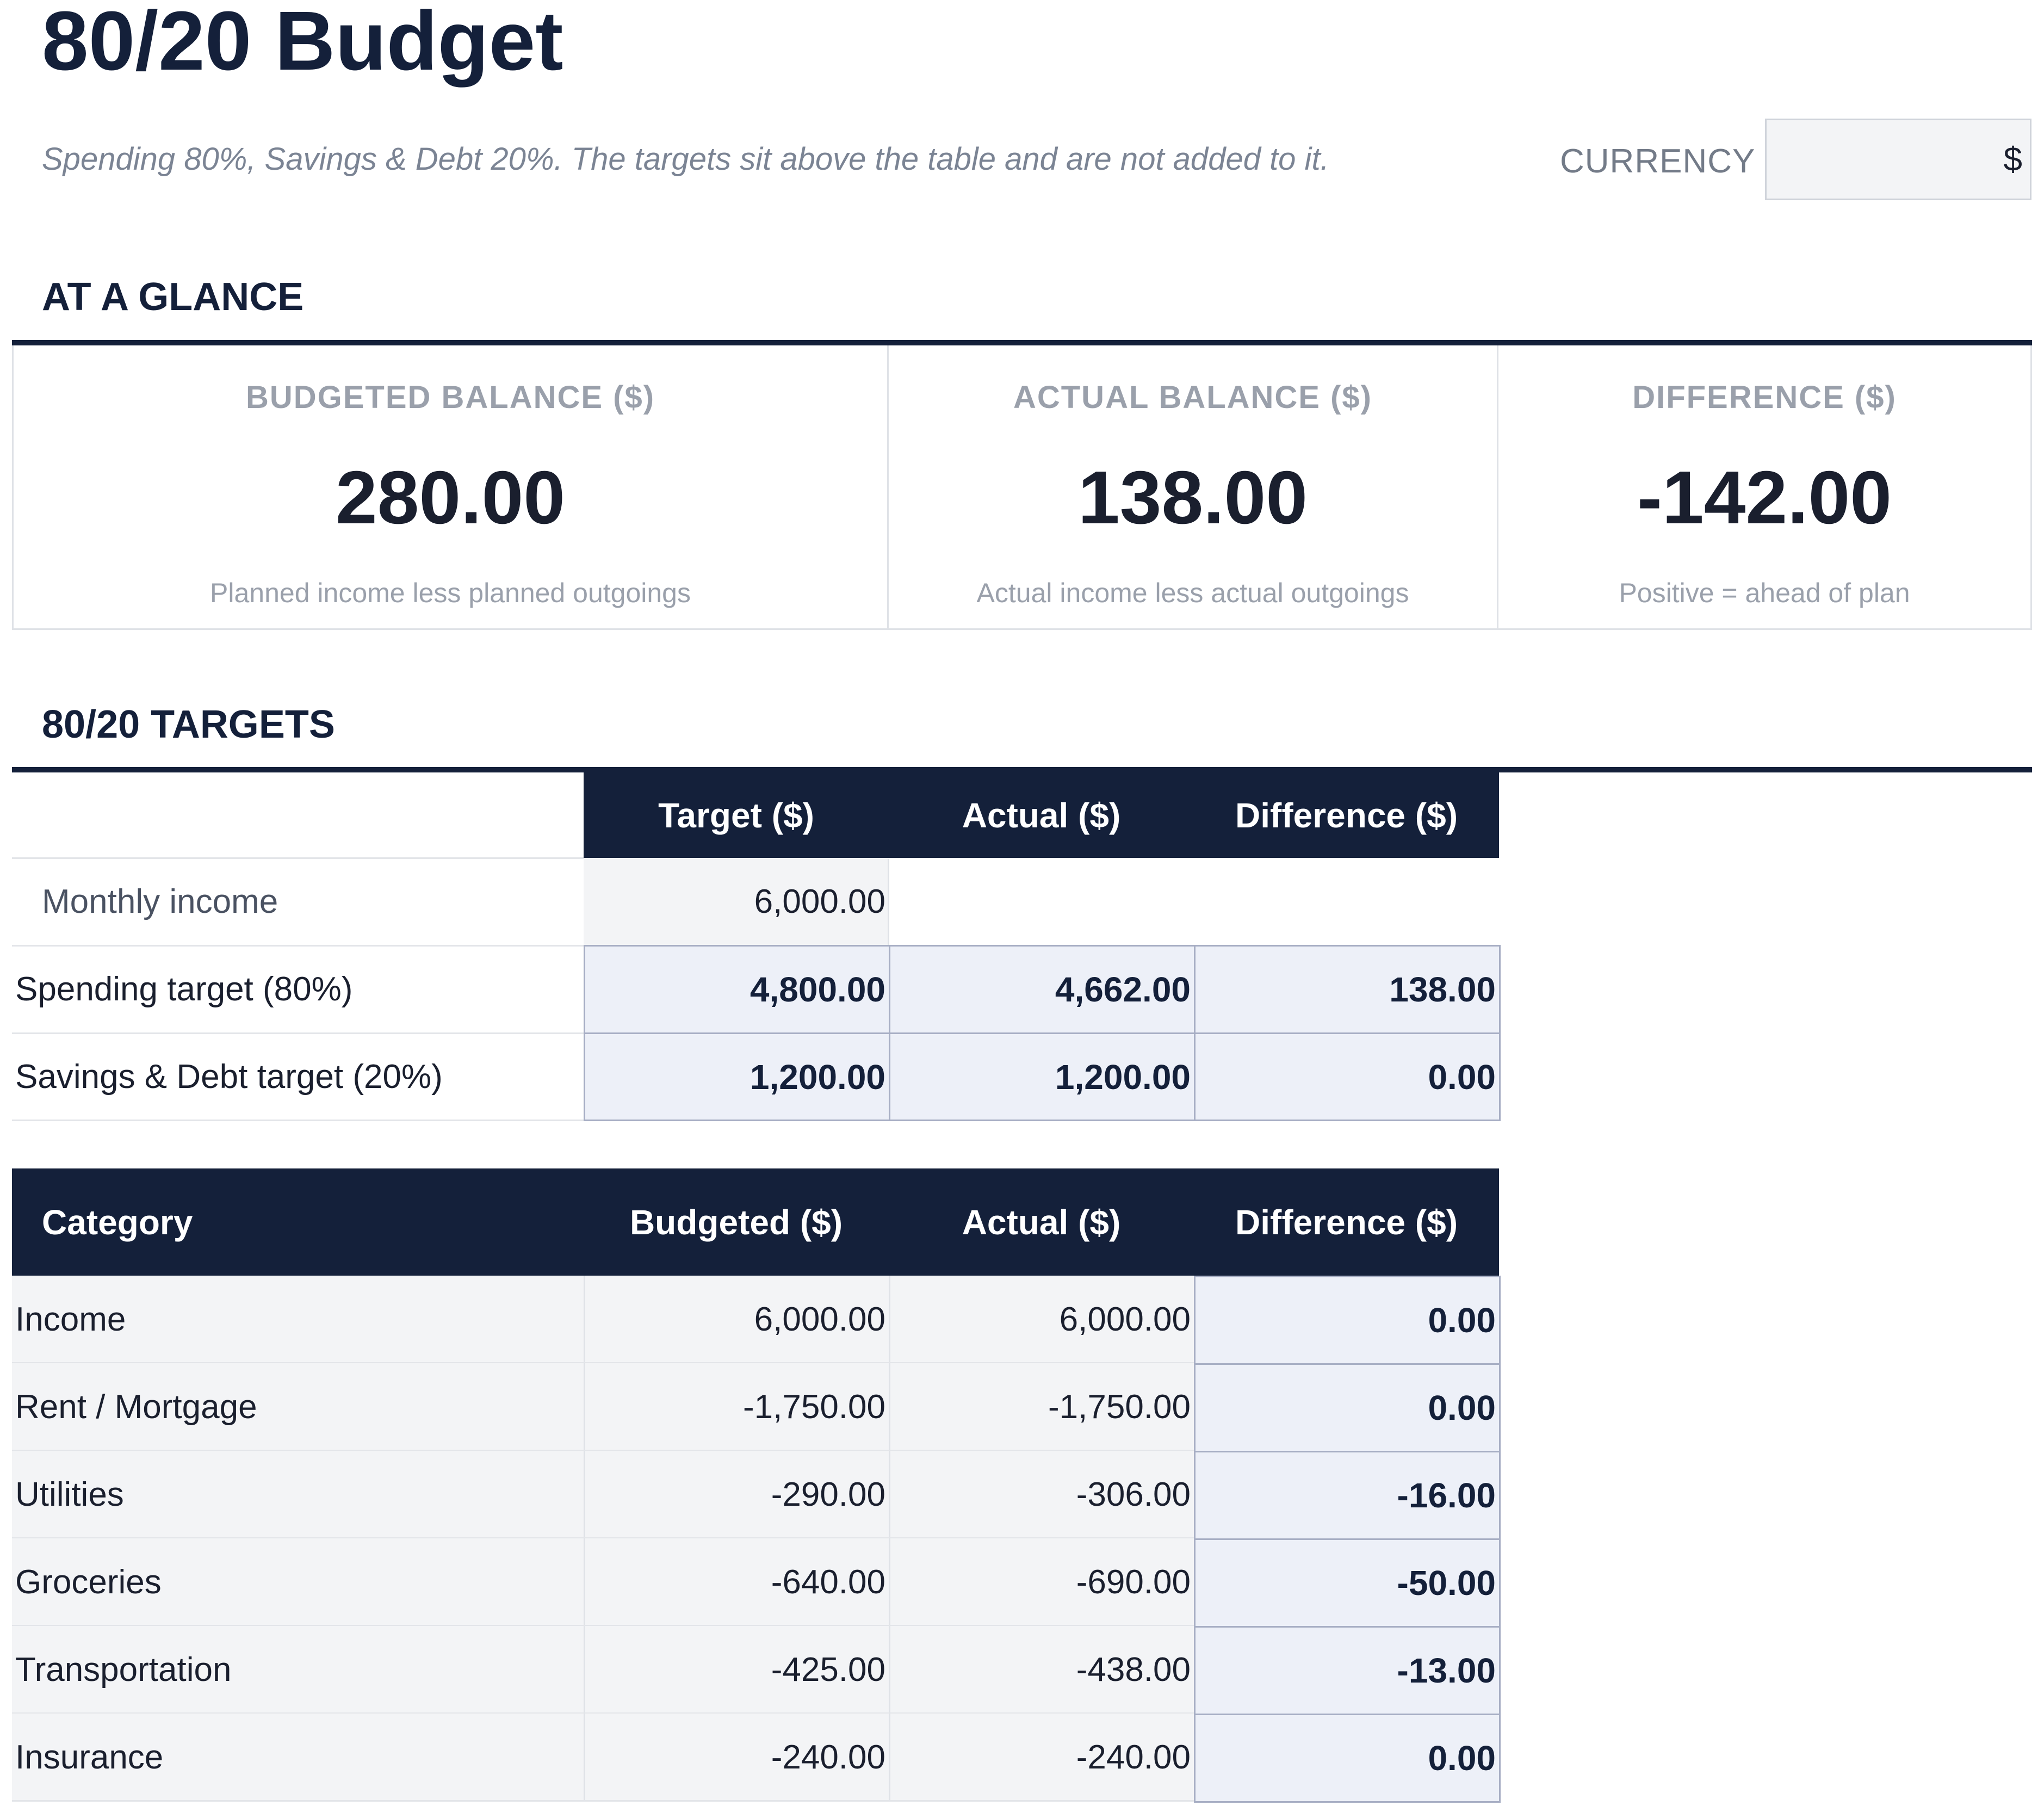 This screenshot has width=2044, height=1812. What do you see at coordinates (450, 398) in the screenshot?
I see `budgeted-balance-label: BUDGETED BALANCE ($)` at bounding box center [450, 398].